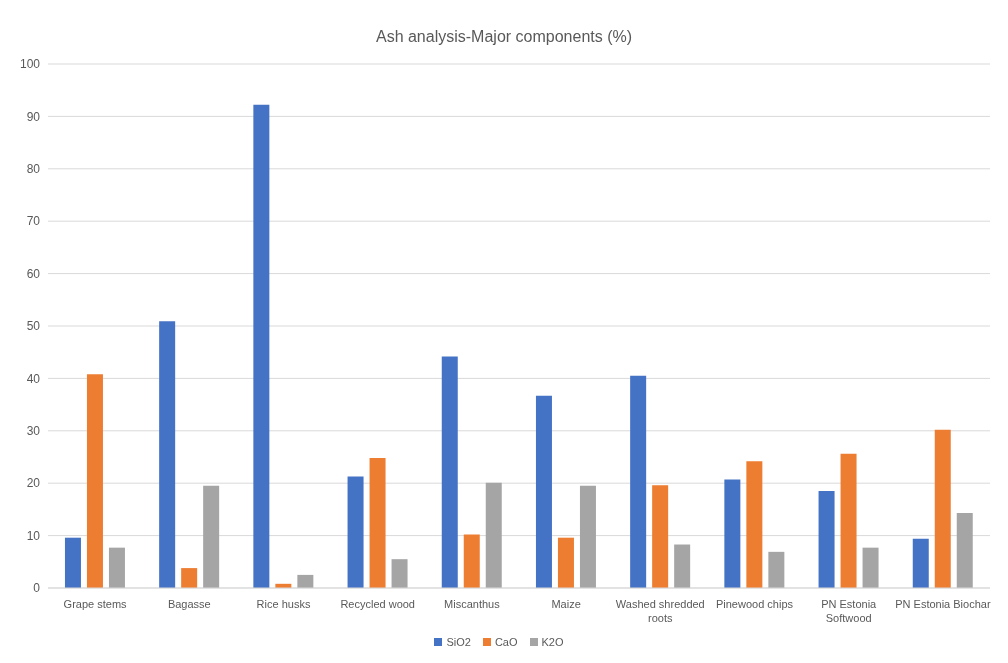 This screenshot has height=663, width=1008. I want to click on chart-title: Ash analysis-Major components (%), so click(504, 37).